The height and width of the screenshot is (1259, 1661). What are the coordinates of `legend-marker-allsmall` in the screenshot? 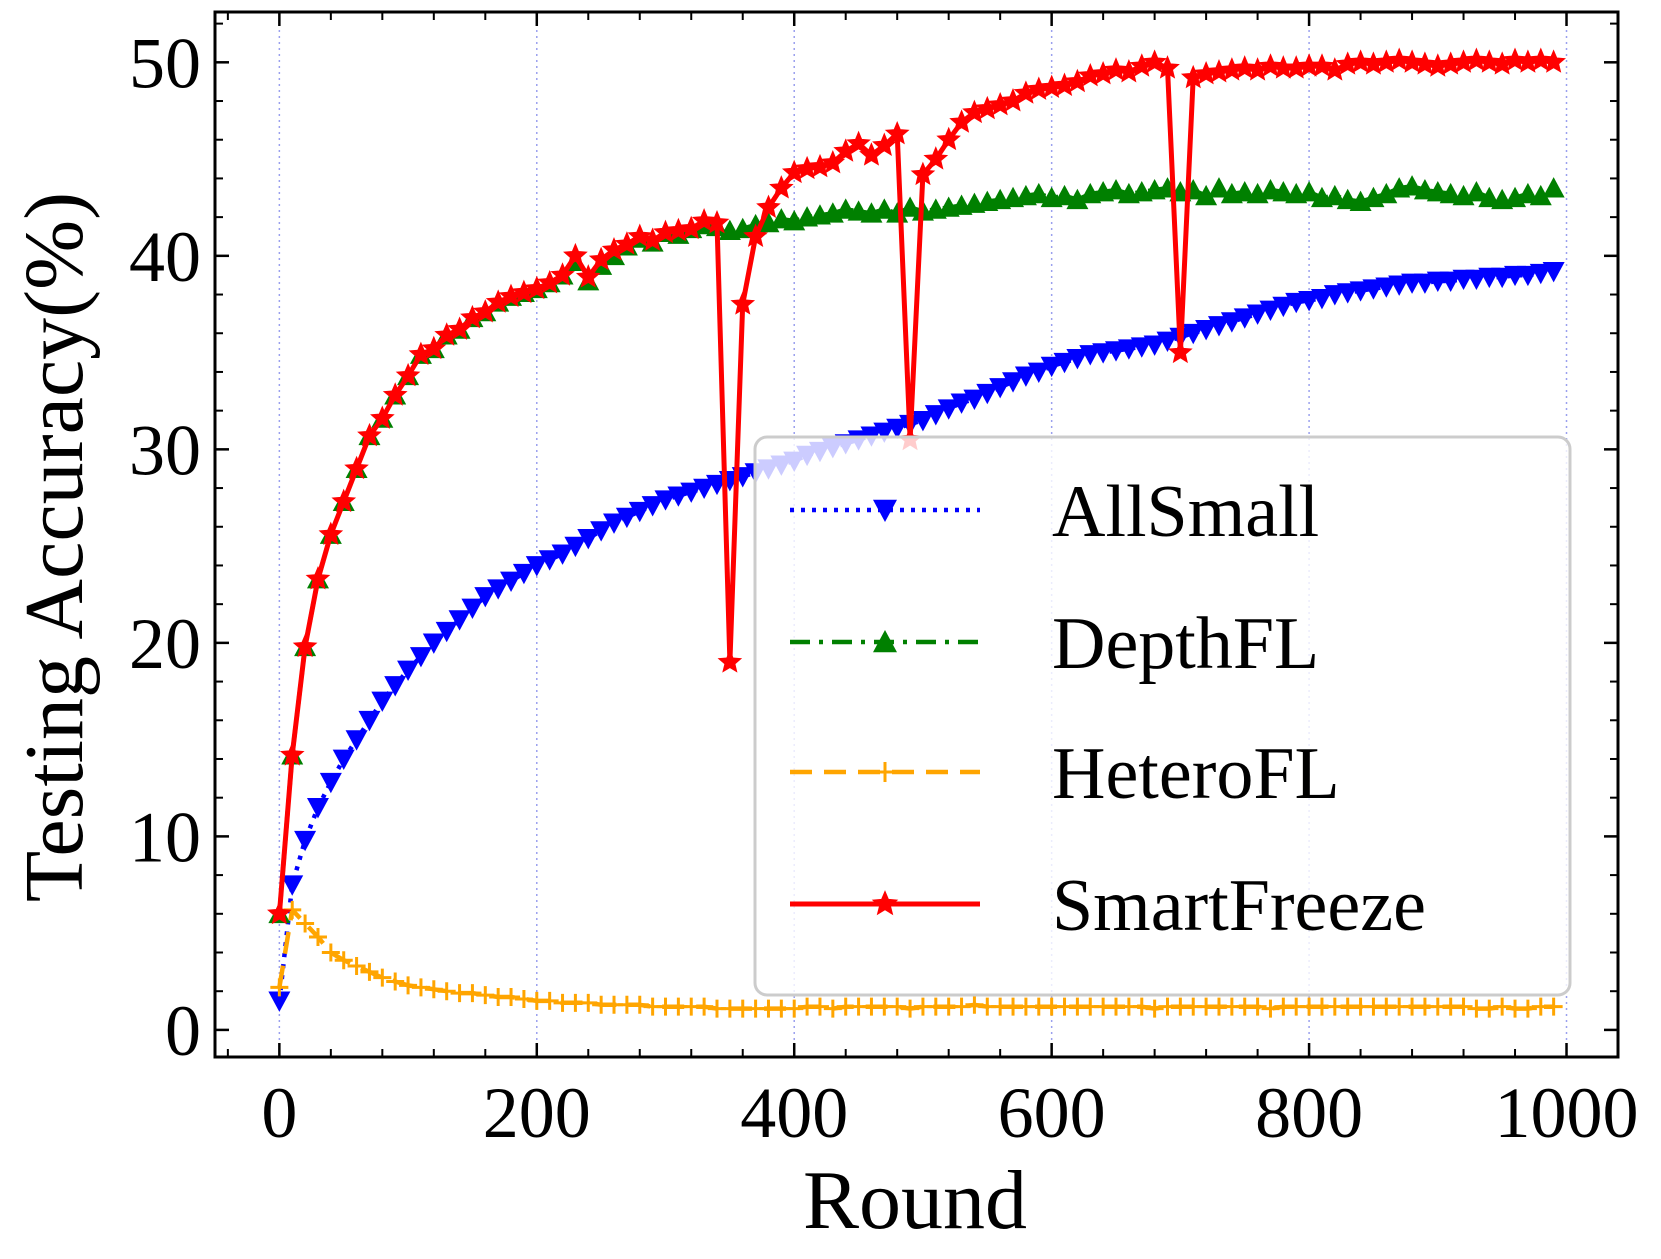 It's located at (885, 510).